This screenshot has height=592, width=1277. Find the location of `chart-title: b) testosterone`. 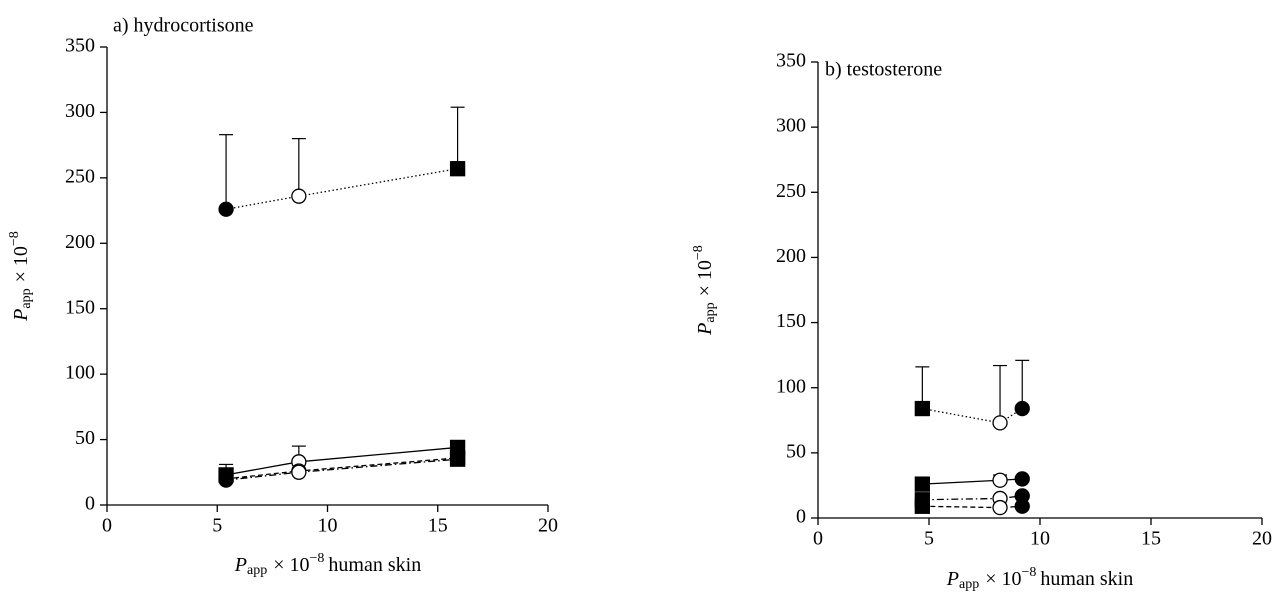

chart-title: b) testosterone is located at coordinates (883, 70).